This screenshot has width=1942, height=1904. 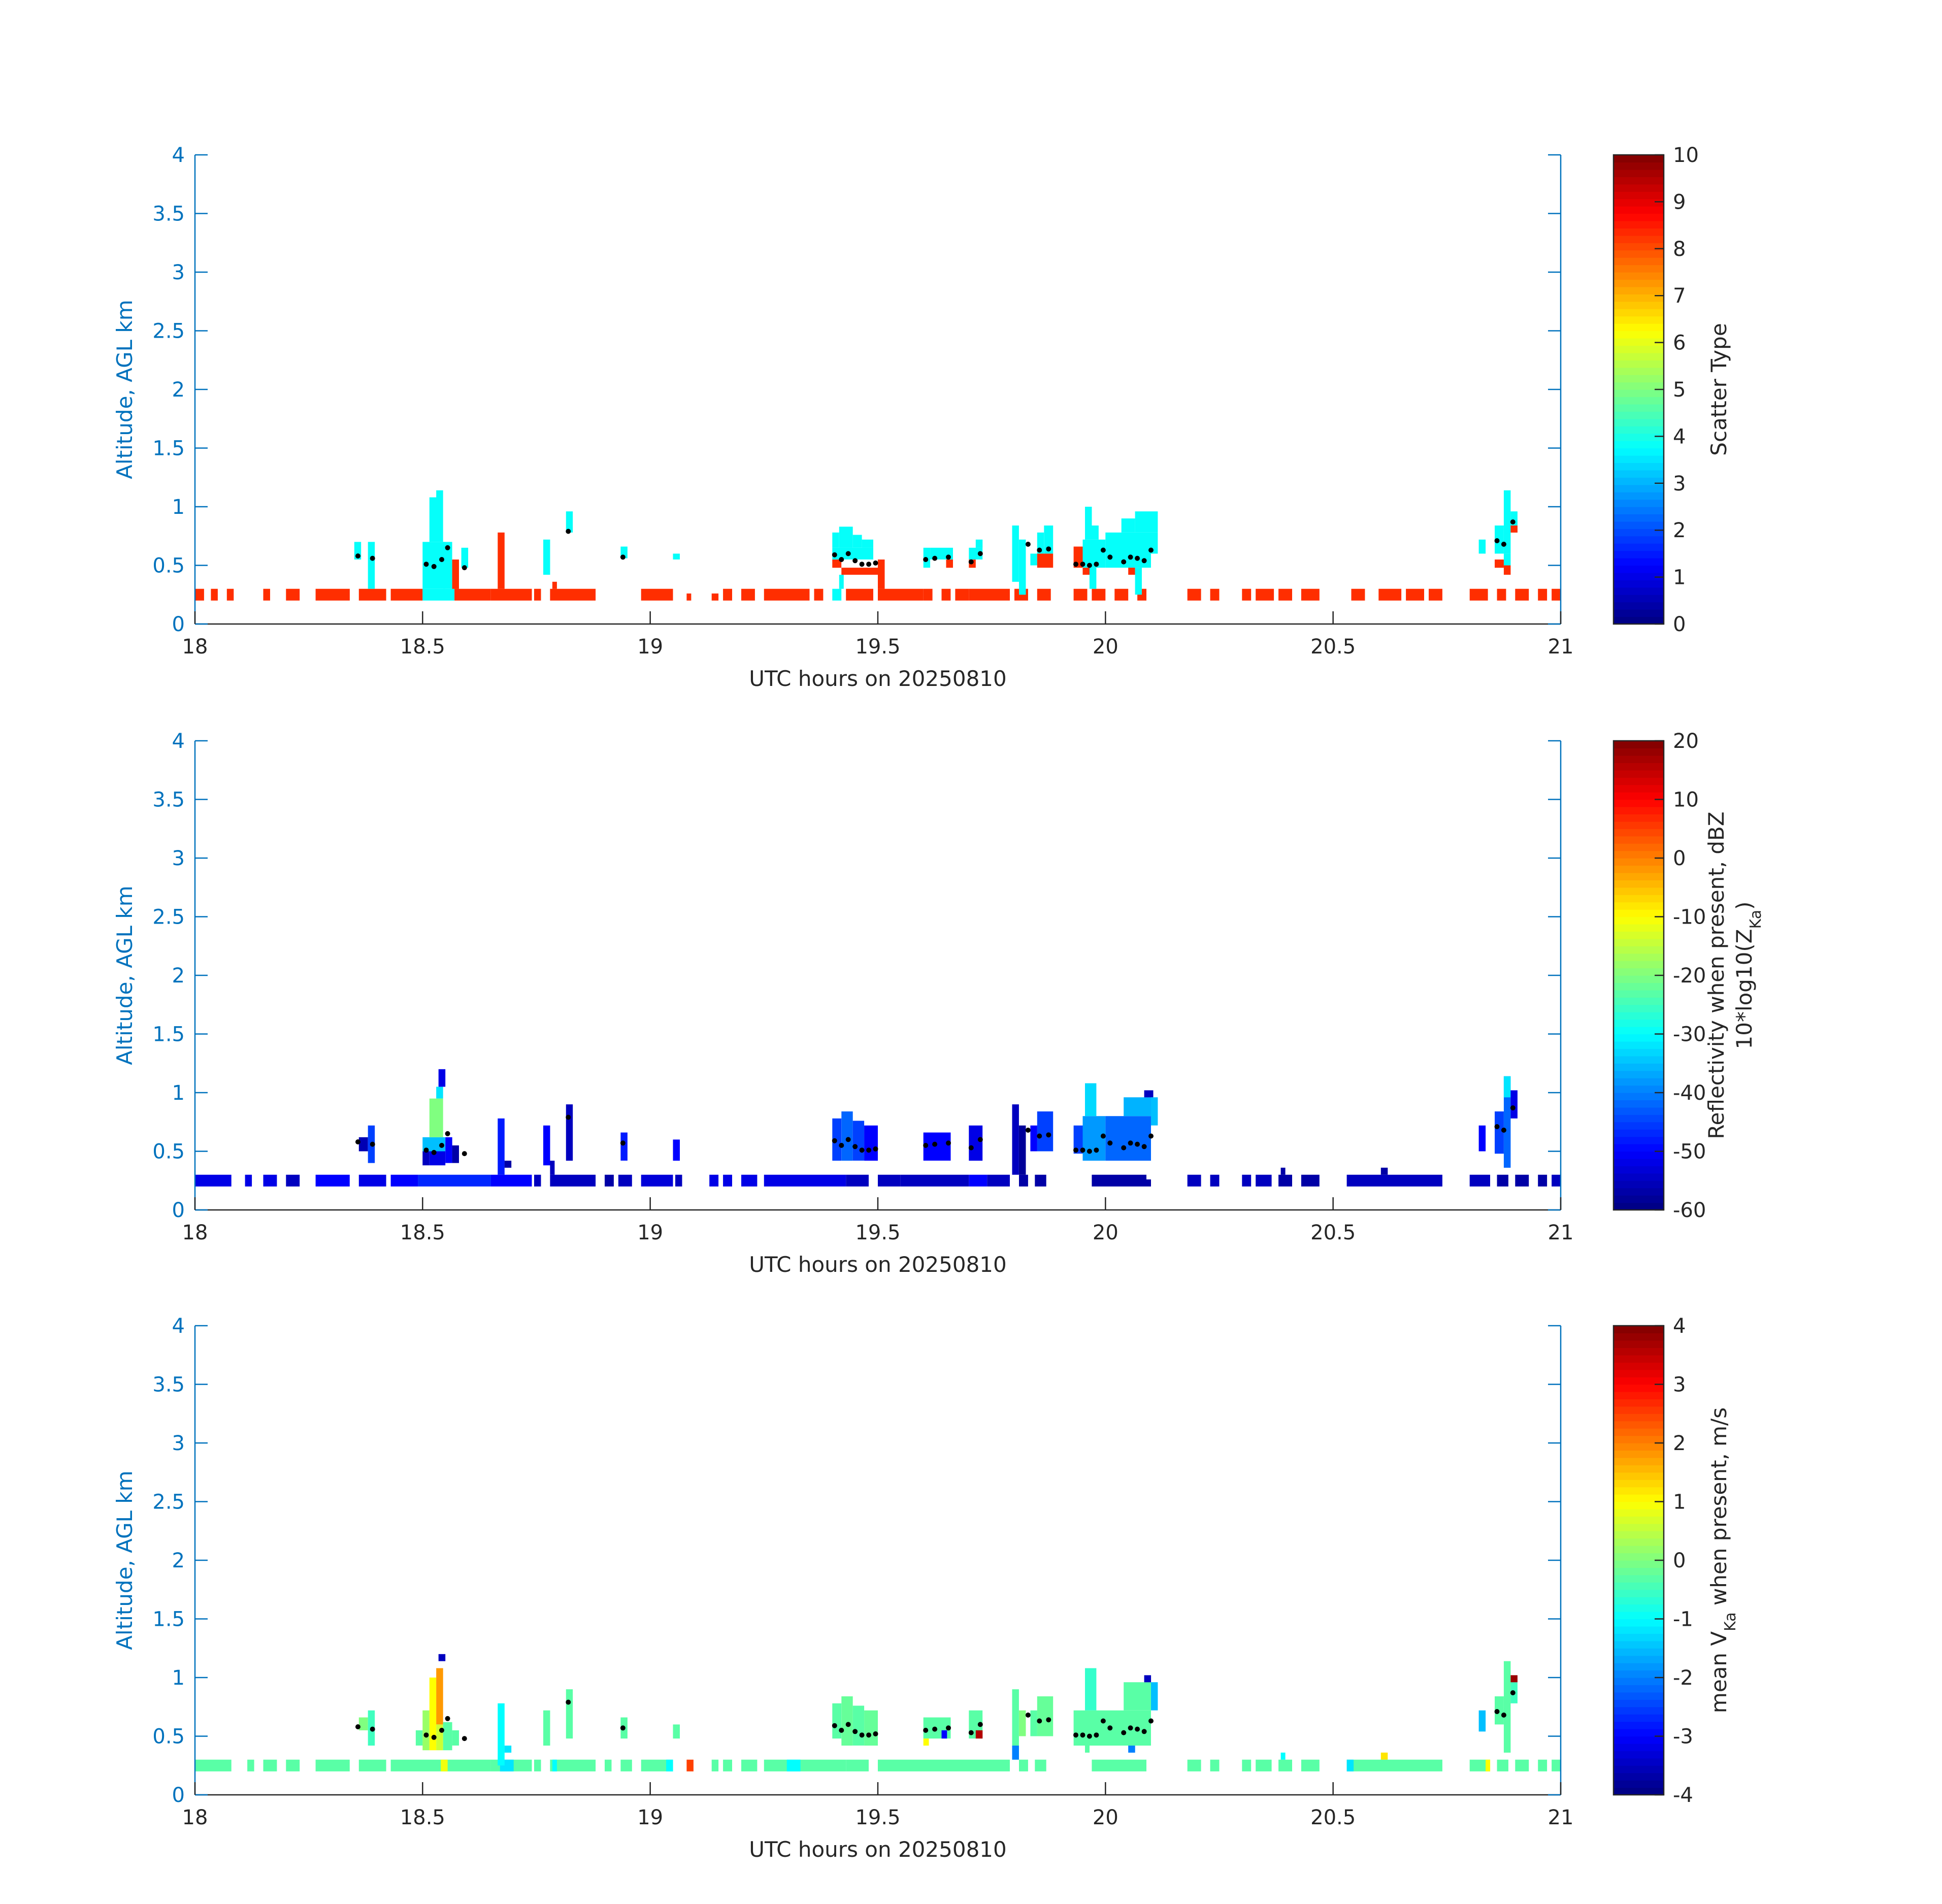 What do you see at coordinates (1679, 1326) in the screenshot?
I see `colorbar-tick-label: 4` at bounding box center [1679, 1326].